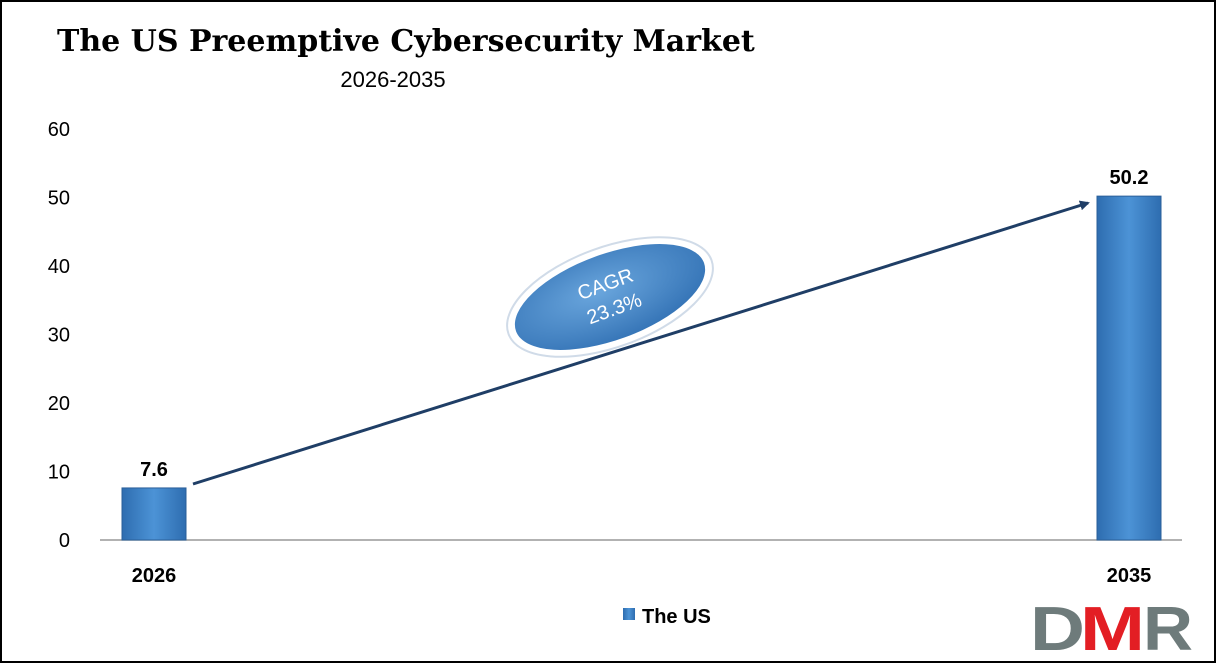 This screenshot has height=663, width=1216. I want to click on bar-2026, so click(154, 514).